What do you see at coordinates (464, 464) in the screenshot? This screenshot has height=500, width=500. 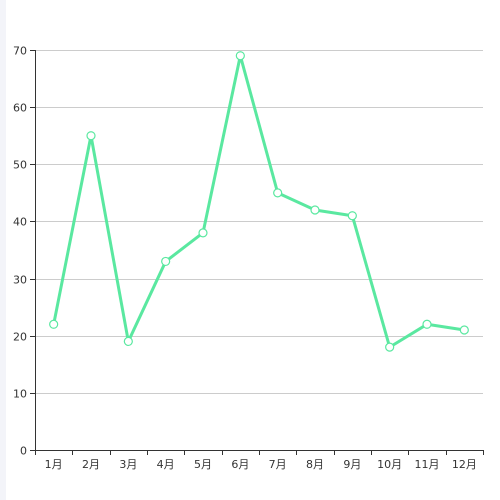 I see `x-tick-label: 12月` at bounding box center [464, 464].